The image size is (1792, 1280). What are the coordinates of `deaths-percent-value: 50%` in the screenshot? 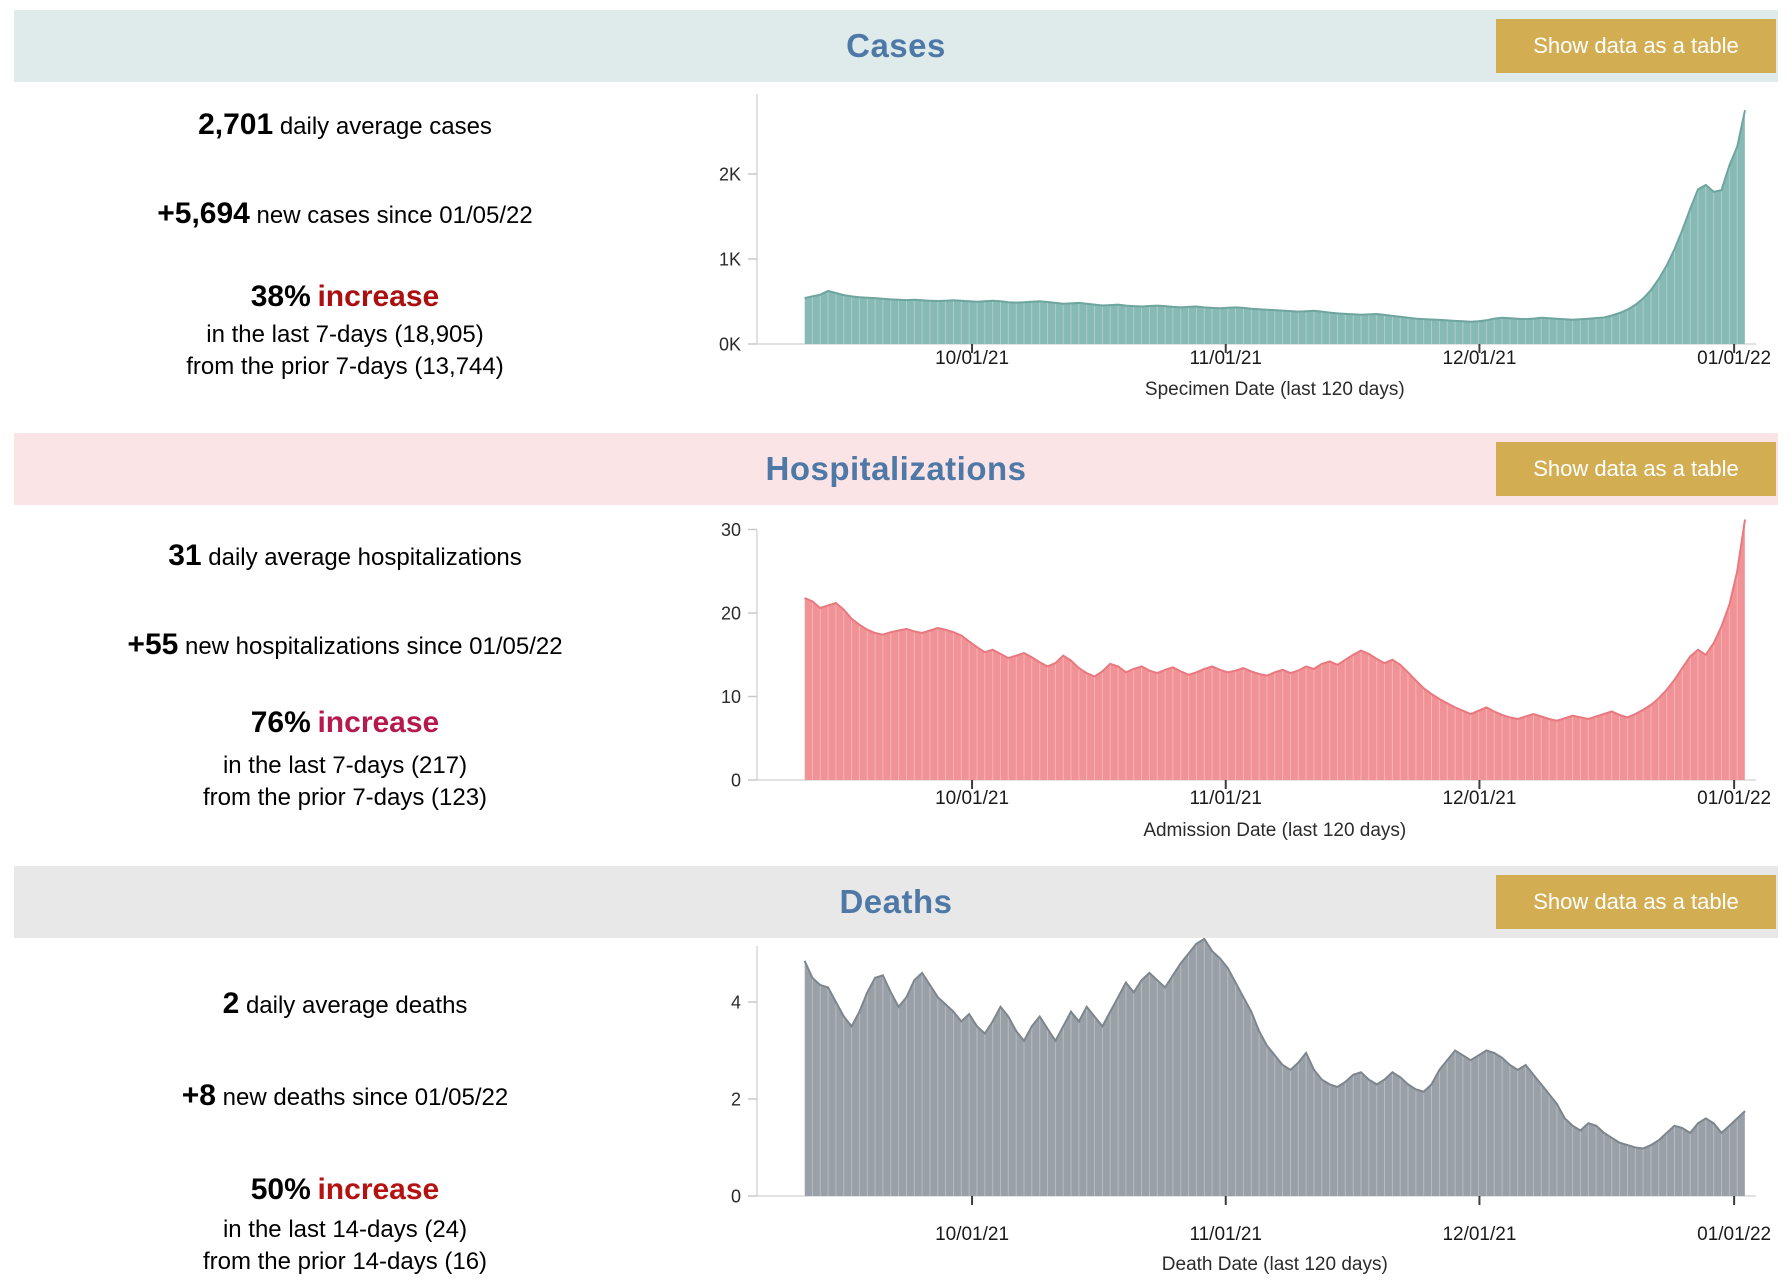 It's located at (280, 1189).